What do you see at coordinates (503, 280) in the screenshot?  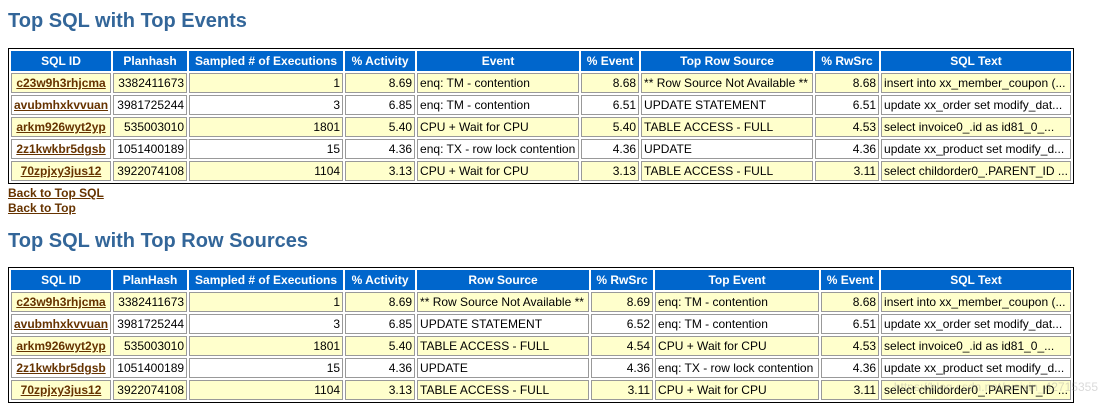 I see `column-header: Row Source` at bounding box center [503, 280].